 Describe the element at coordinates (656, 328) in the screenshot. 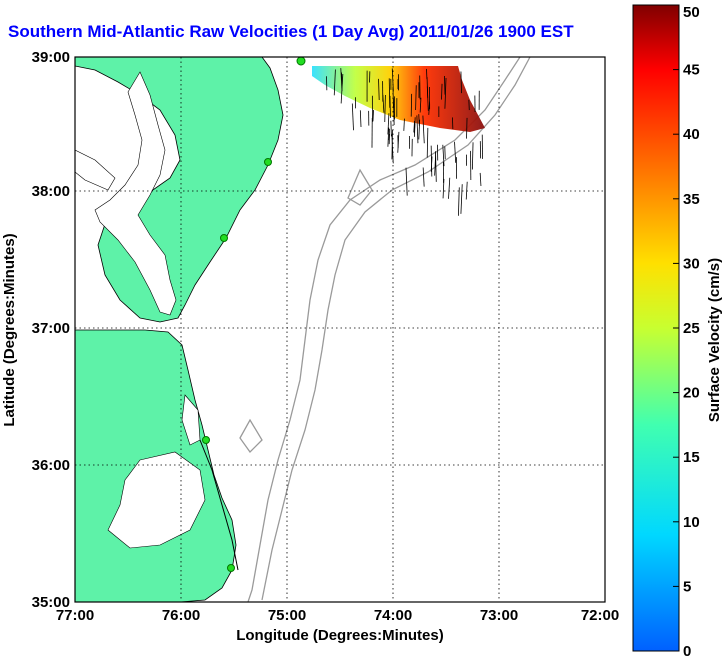

I see `colorbar` at that location.